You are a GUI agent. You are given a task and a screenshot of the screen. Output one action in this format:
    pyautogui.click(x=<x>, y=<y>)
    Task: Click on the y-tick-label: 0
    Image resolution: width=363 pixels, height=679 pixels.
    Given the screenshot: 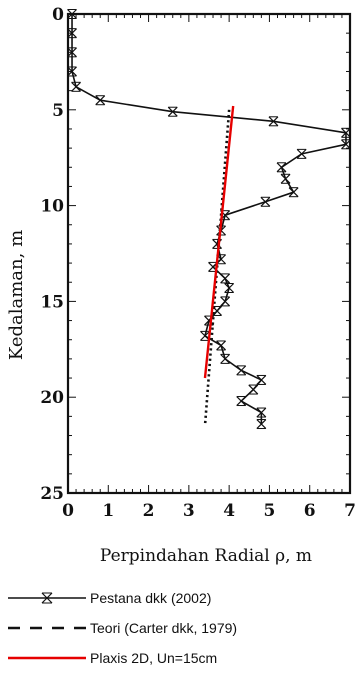 What is the action you would take?
    pyautogui.click(x=58, y=15)
    